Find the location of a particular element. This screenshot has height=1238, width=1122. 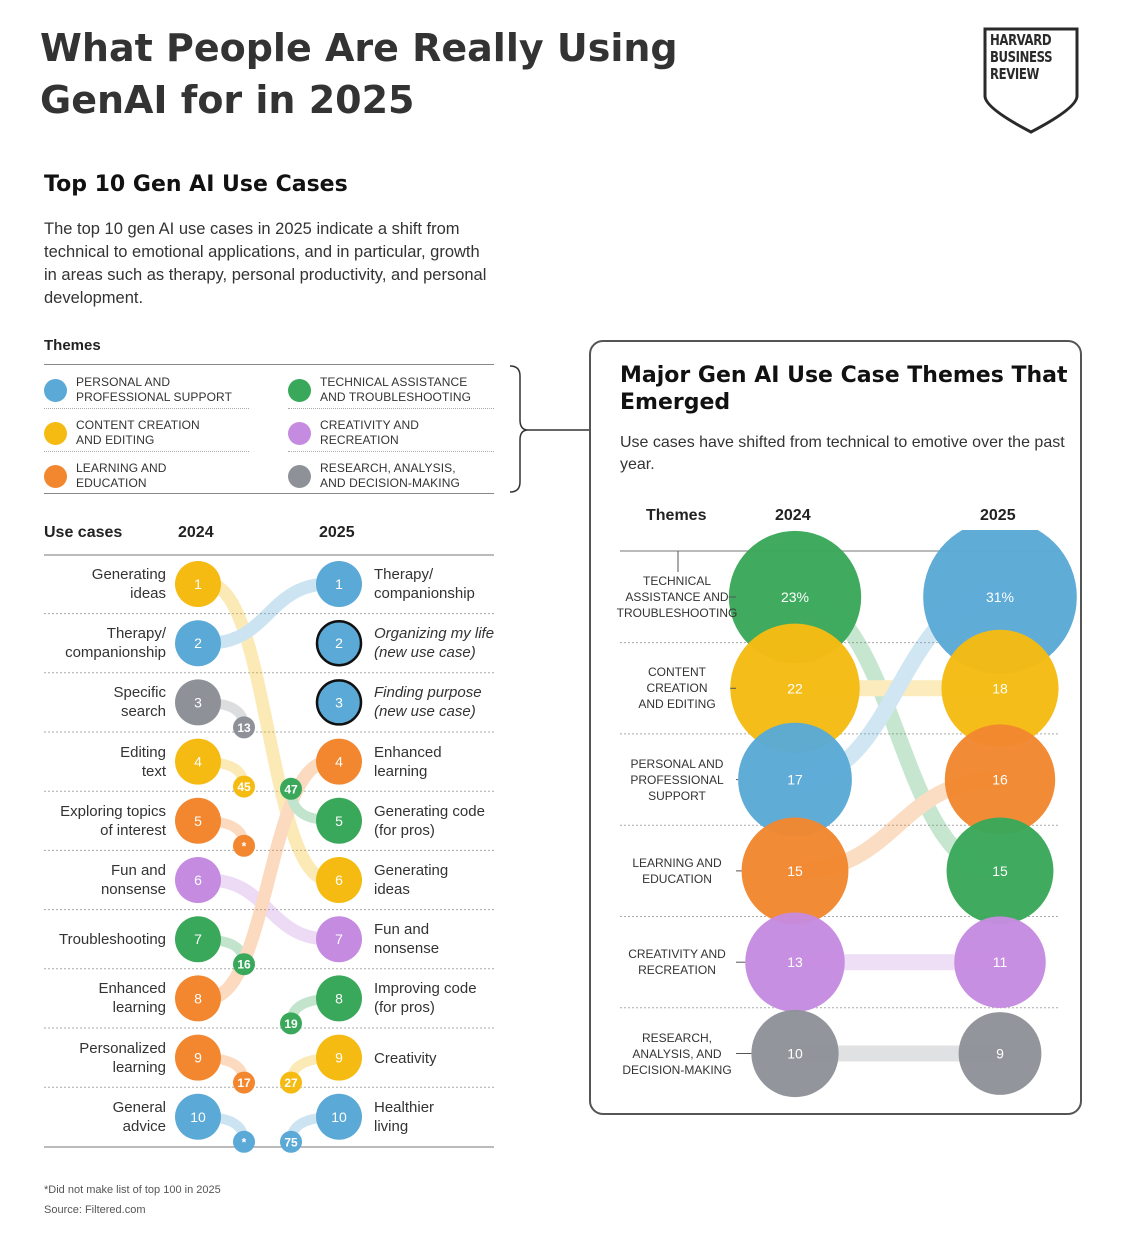

use-case-2024-line1: Generating is located at coordinates (128, 574).